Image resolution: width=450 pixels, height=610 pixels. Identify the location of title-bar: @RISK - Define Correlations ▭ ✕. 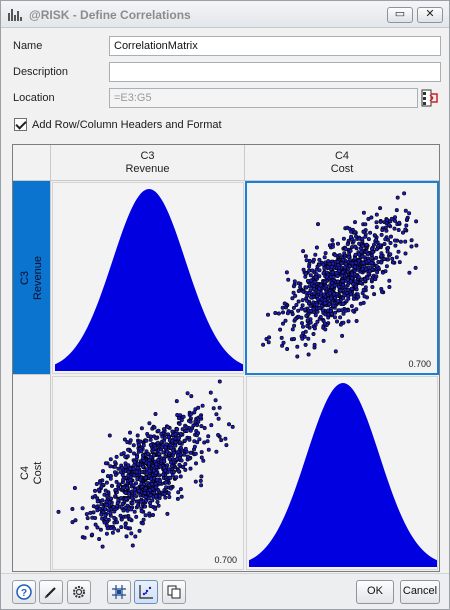
(225, 14).